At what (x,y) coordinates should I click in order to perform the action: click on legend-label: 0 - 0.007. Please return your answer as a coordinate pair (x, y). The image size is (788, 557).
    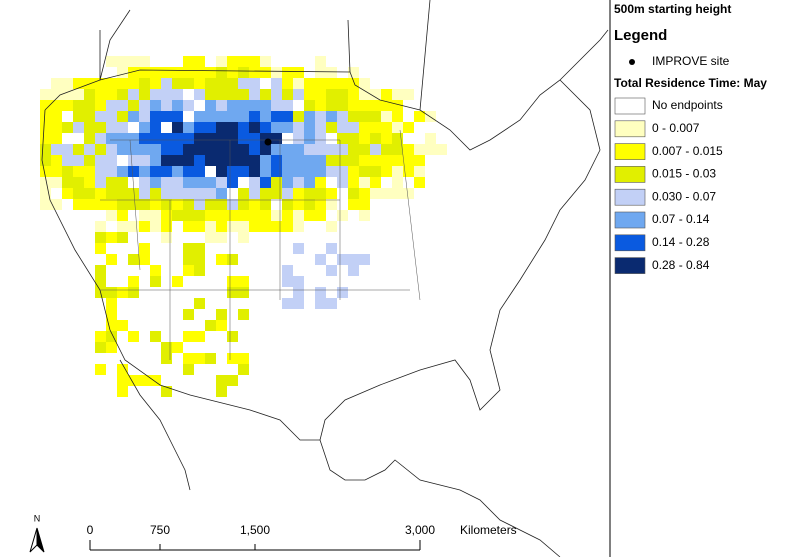
    Looking at the image, I should click on (676, 128).